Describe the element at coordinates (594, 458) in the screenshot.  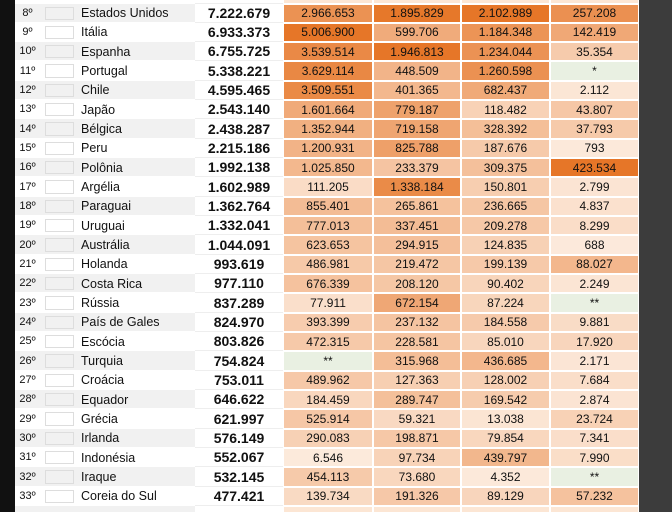
I see `value-cell: 7.990` at that location.